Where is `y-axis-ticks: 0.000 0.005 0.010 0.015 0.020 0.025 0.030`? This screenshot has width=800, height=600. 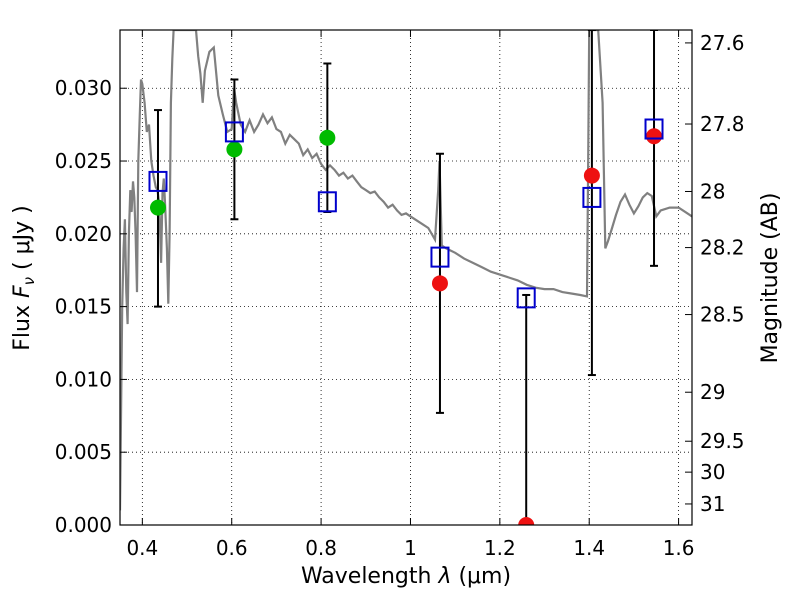
y-axis-ticks: 0.000 0.005 0.010 0.015 0.020 0.025 0.030 is located at coordinates (91, 306).